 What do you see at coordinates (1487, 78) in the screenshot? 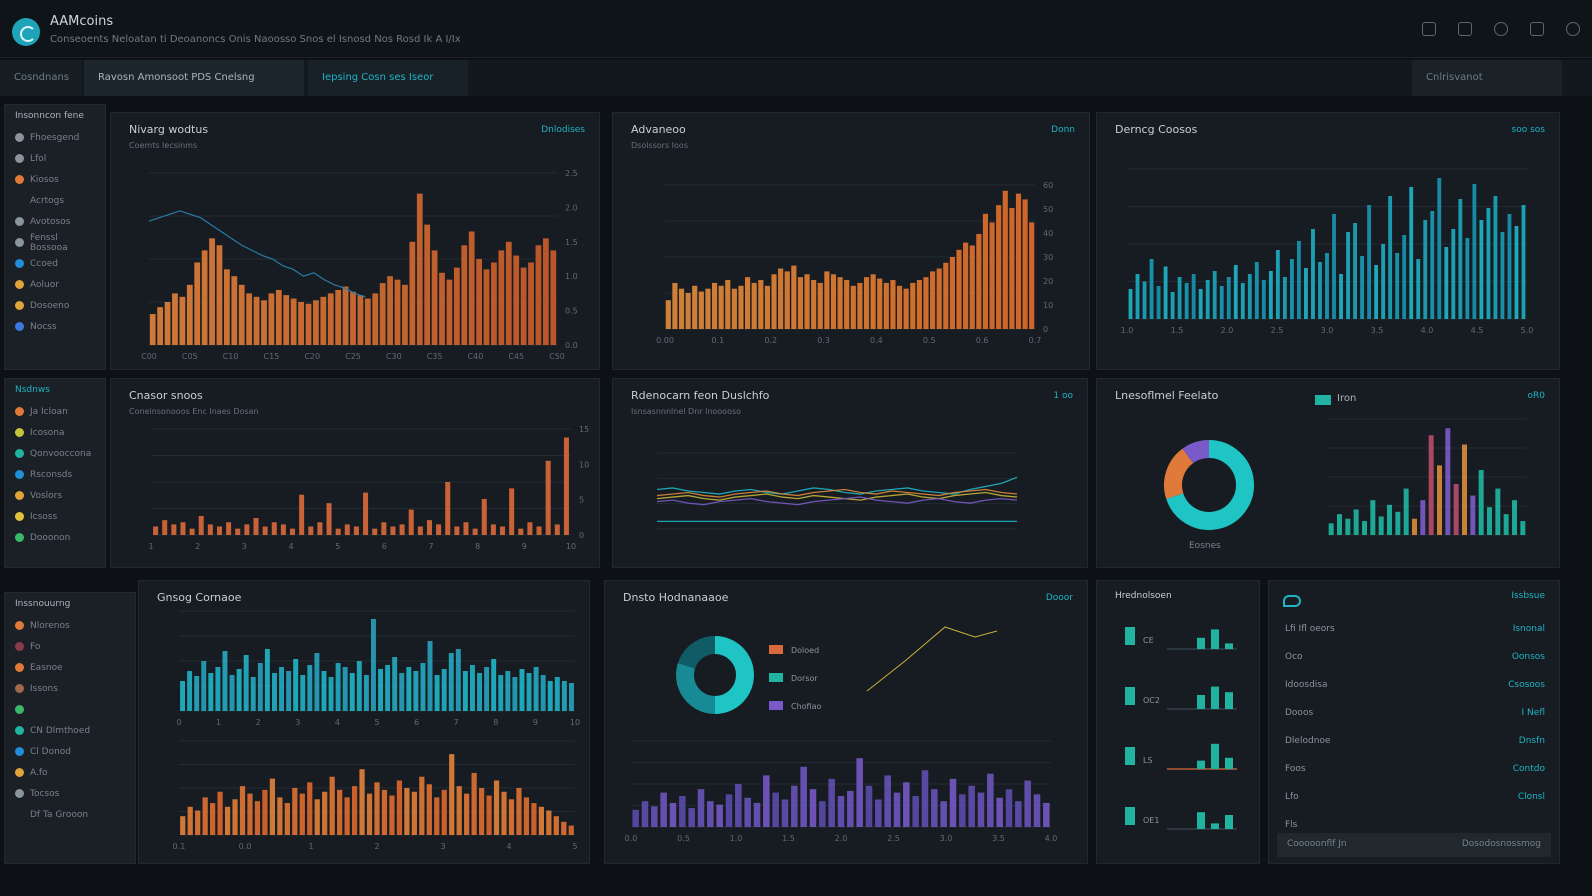
I see `tab-controls: Cnlrisvanot` at bounding box center [1487, 78].